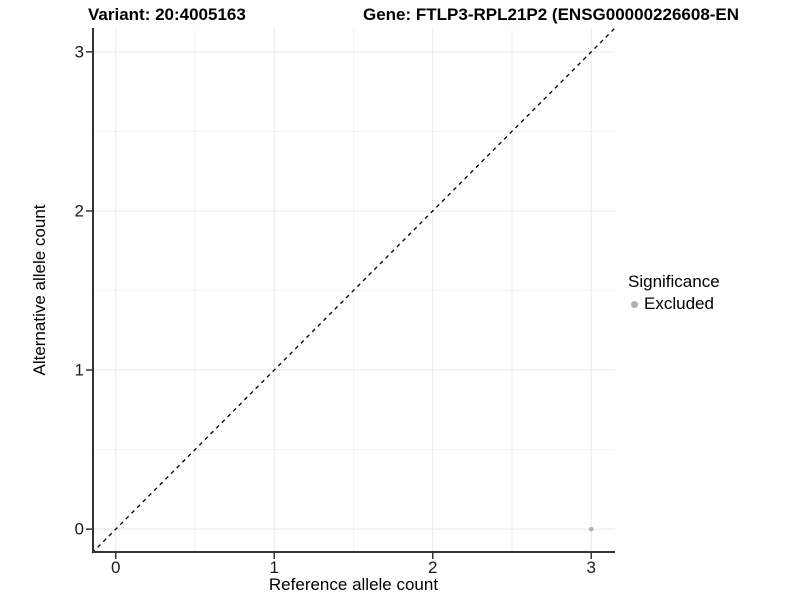 Image resolution: width=800 pixels, height=600 pixels. Describe the element at coordinates (39, 290) in the screenshot. I see `y-axis-title: Alternative allele count` at that location.